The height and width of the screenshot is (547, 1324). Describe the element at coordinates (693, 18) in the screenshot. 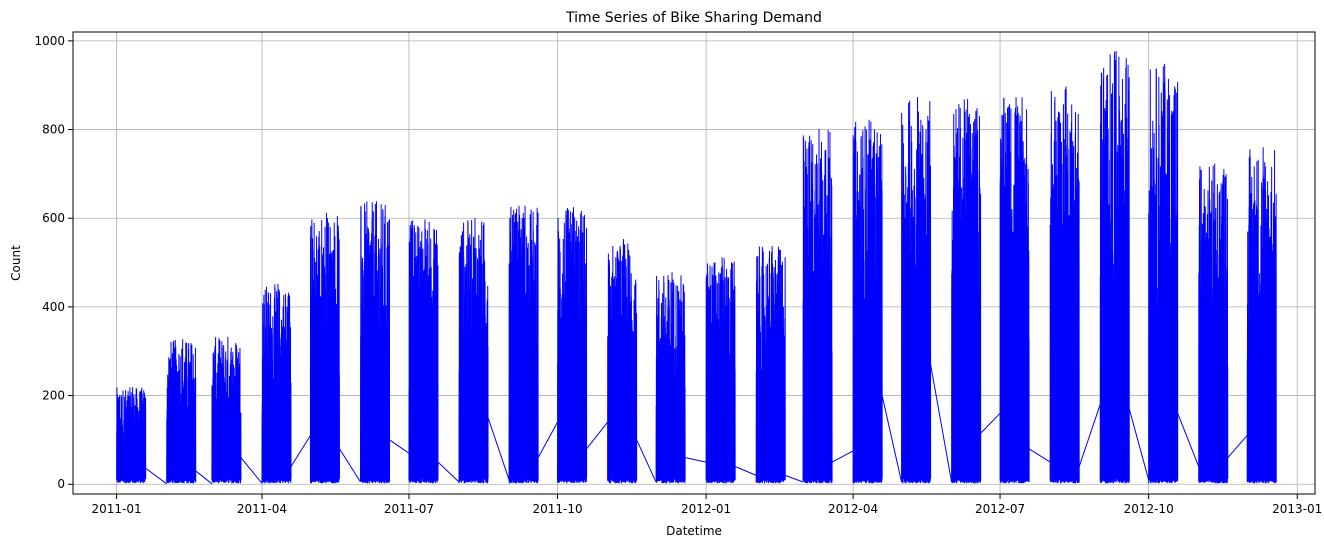

I see `chart-title: Time Series of Bike Sharing Demand` at that location.